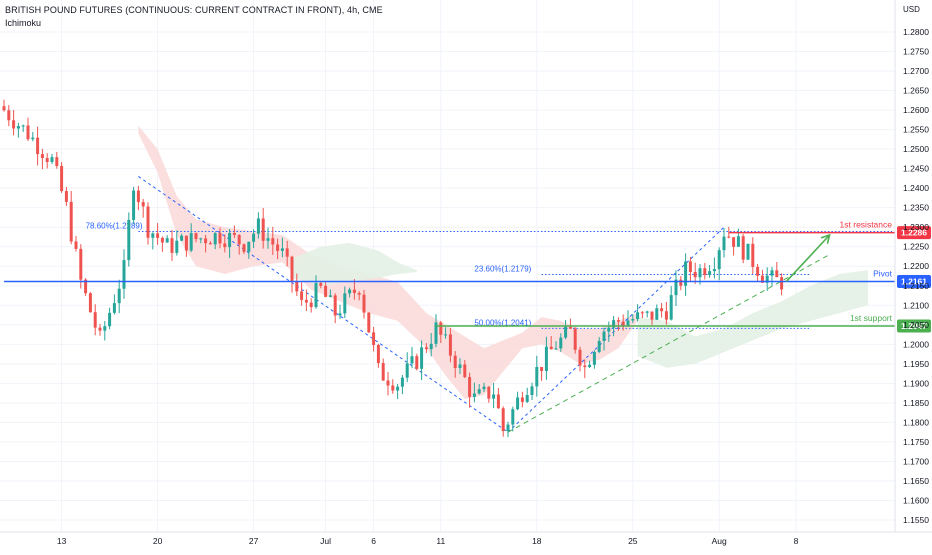 Image resolution: width=932 pixels, height=555 pixels. I want to click on x-tick-label: 27, so click(254, 541).